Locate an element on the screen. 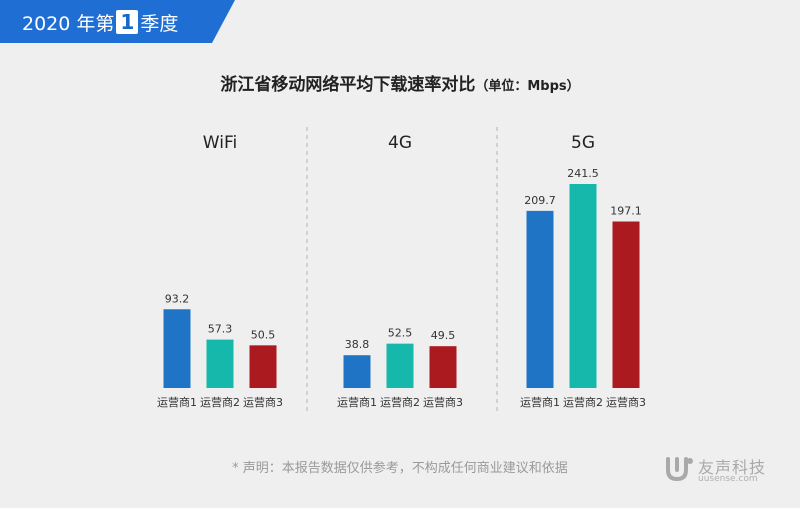 The image size is (800, 508). value-label: 241.5 is located at coordinates (583, 173).